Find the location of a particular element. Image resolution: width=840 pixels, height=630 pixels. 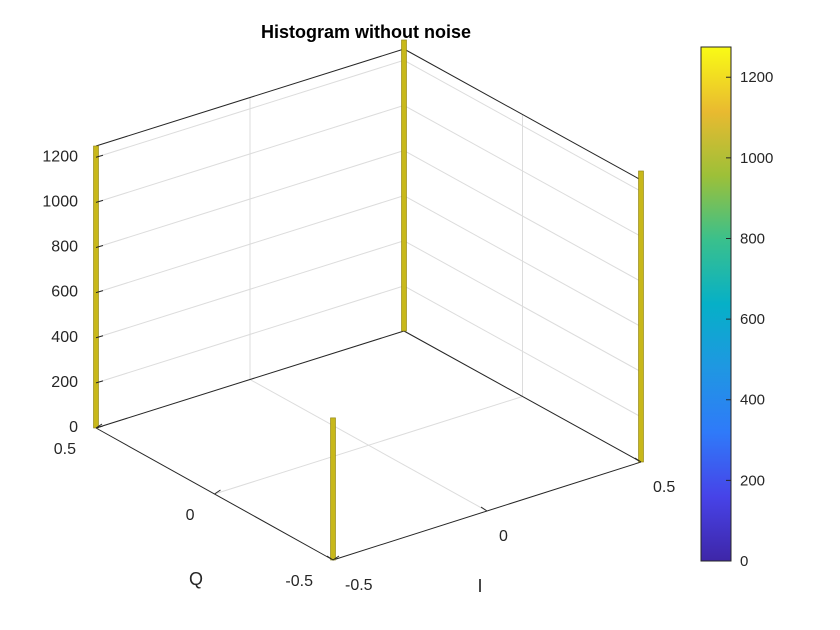

z-tick-label: 1000 is located at coordinates (60, 201).